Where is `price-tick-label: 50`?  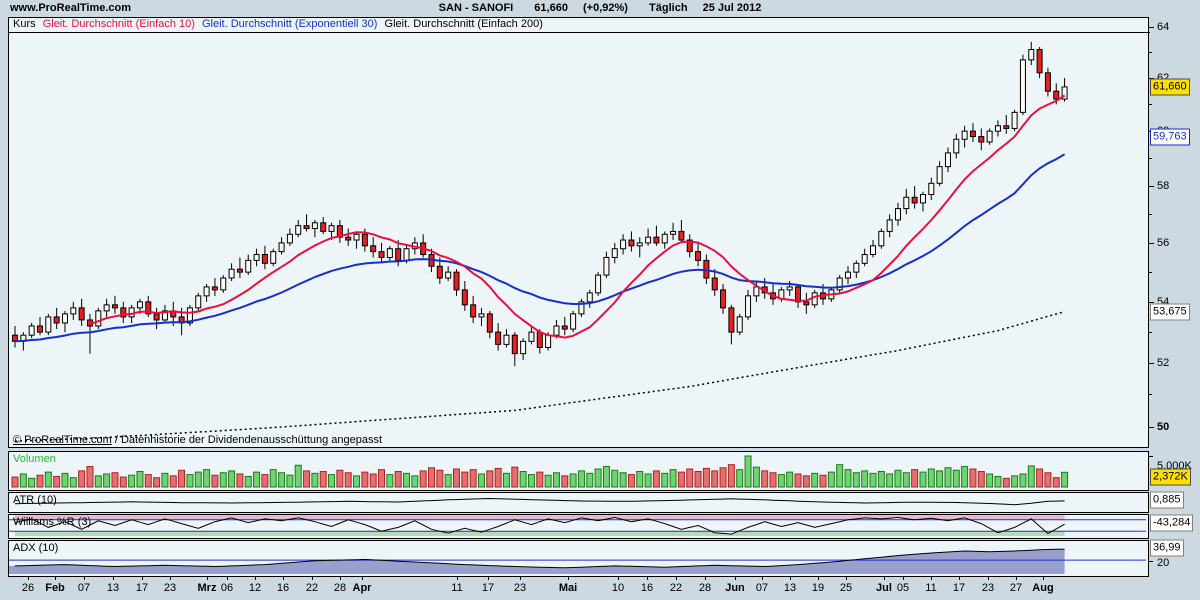
price-tick-label: 50 is located at coordinates (1163, 427).